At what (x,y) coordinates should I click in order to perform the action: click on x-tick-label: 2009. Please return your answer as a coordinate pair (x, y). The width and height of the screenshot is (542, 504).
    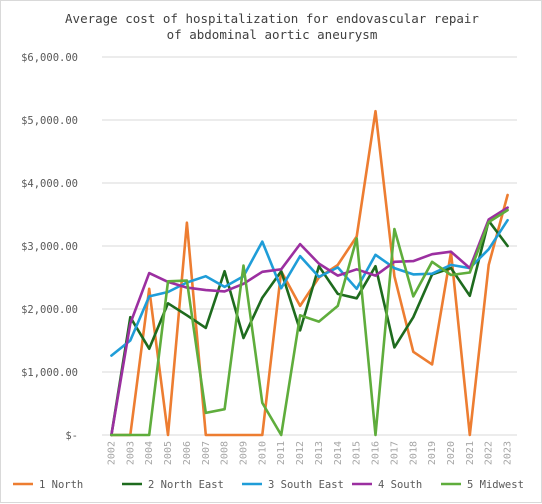
    Looking at the image, I should click on (243, 453).